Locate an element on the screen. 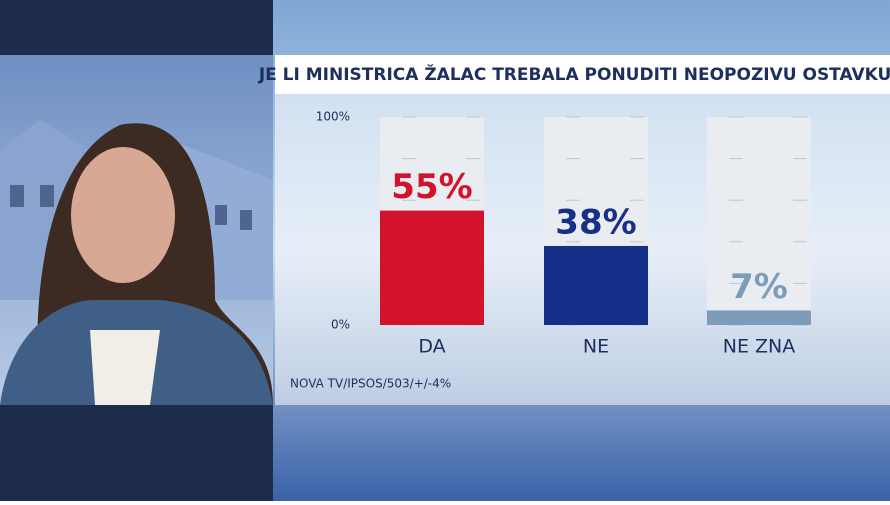 This screenshot has width=890, height=505. title-bar is located at coordinates (582, 74).